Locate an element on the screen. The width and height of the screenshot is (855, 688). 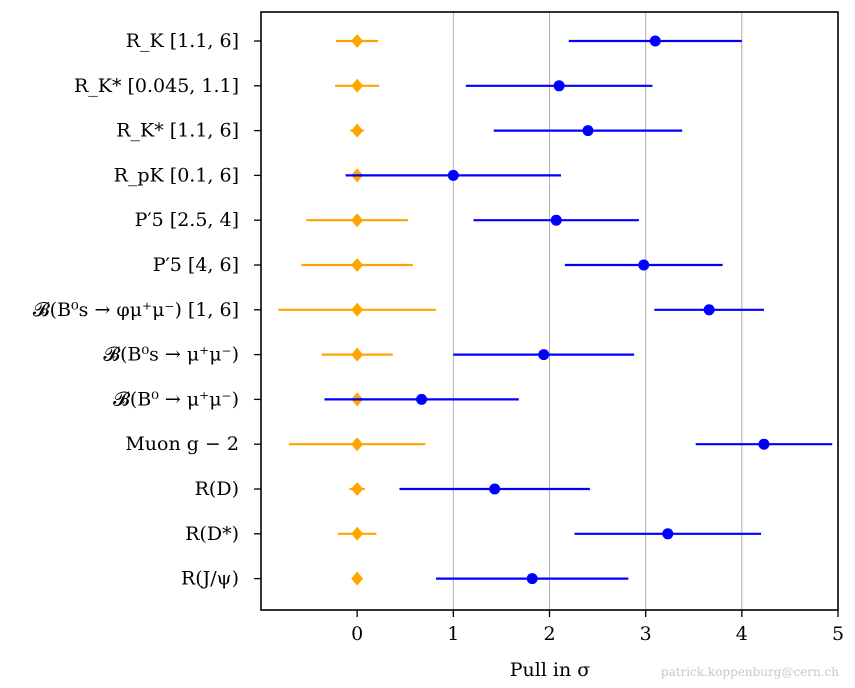
y-tick-label: P′5 [4, 6] is located at coordinates (196, 265).